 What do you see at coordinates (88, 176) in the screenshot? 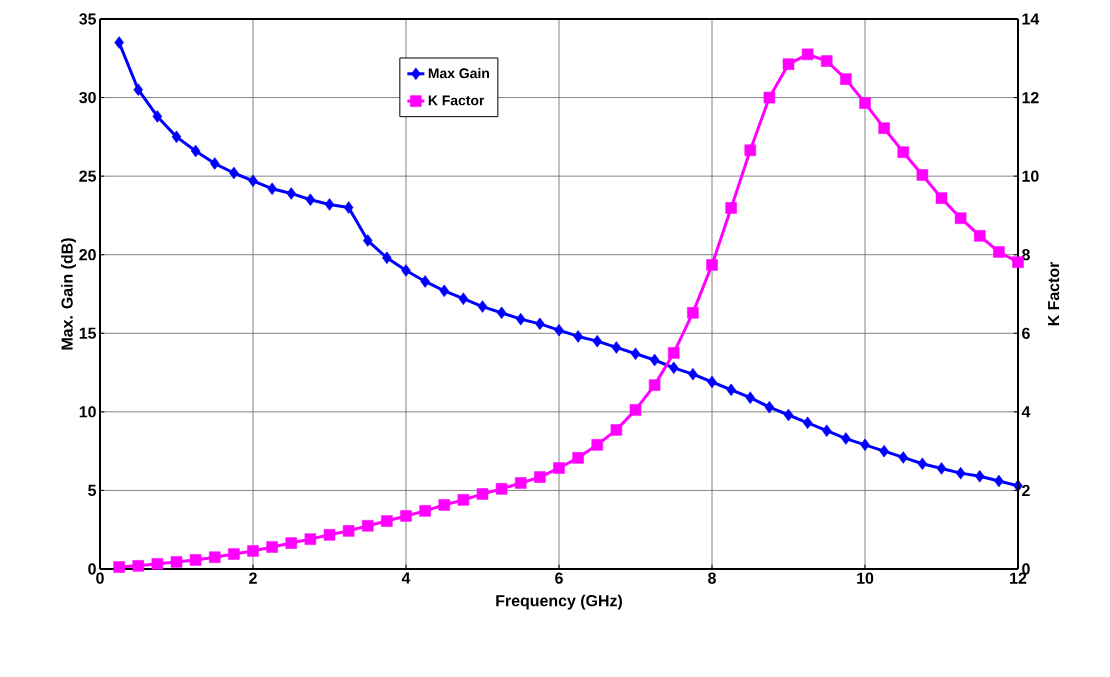
I see `y-tick-label: 25` at bounding box center [88, 176].